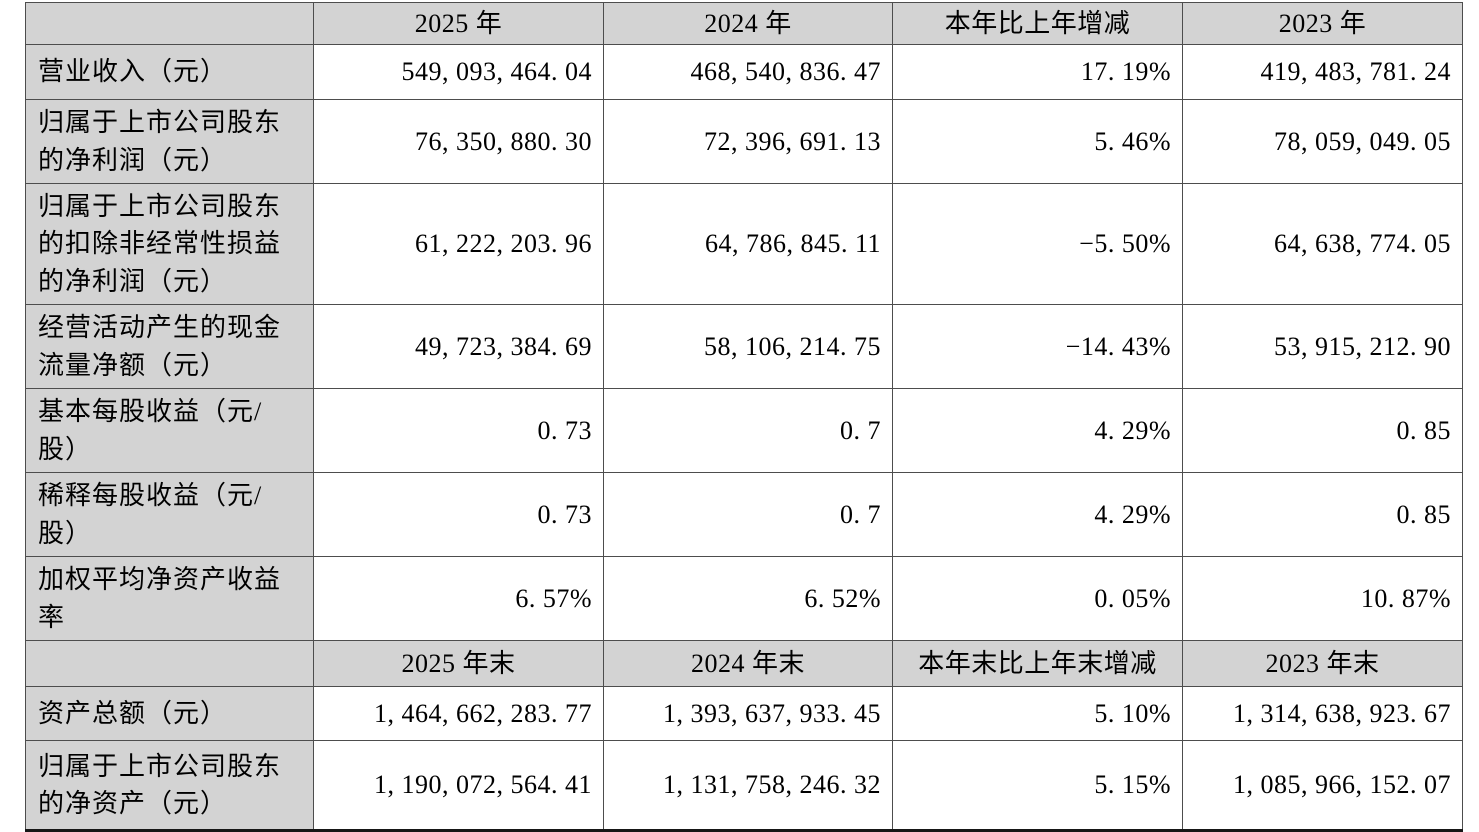  I want to click on value-2024: 1, 393, 637, 933. 45, so click(748, 714).